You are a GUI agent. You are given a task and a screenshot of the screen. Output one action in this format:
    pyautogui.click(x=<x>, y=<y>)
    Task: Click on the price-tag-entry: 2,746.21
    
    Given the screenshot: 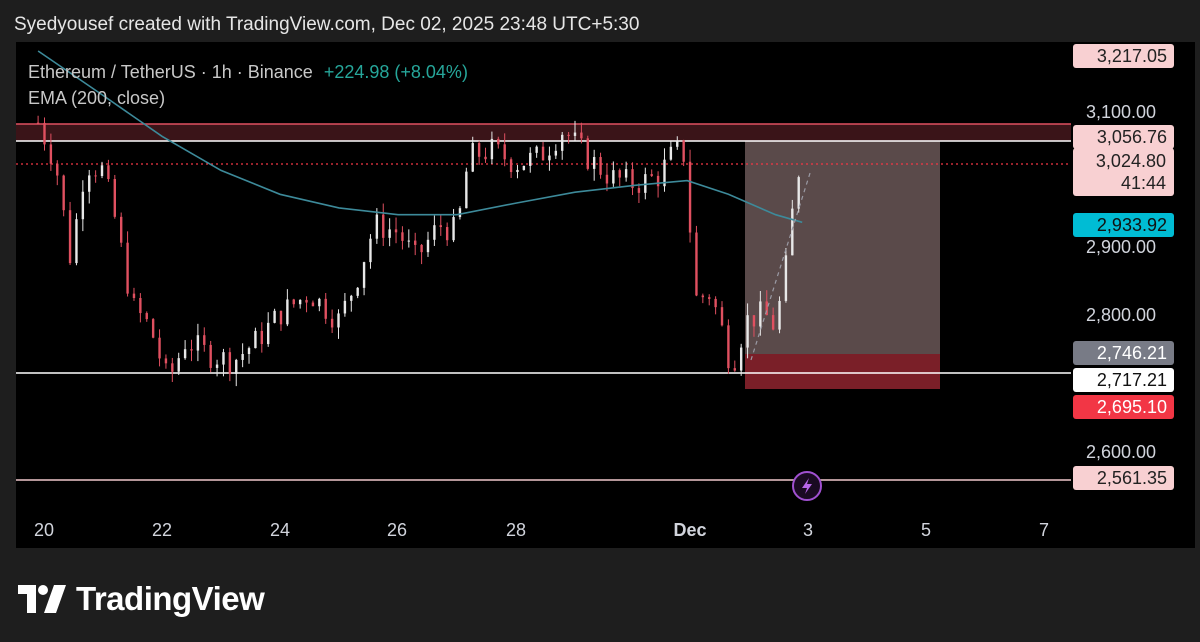 What is the action you would take?
    pyautogui.click(x=1123, y=353)
    